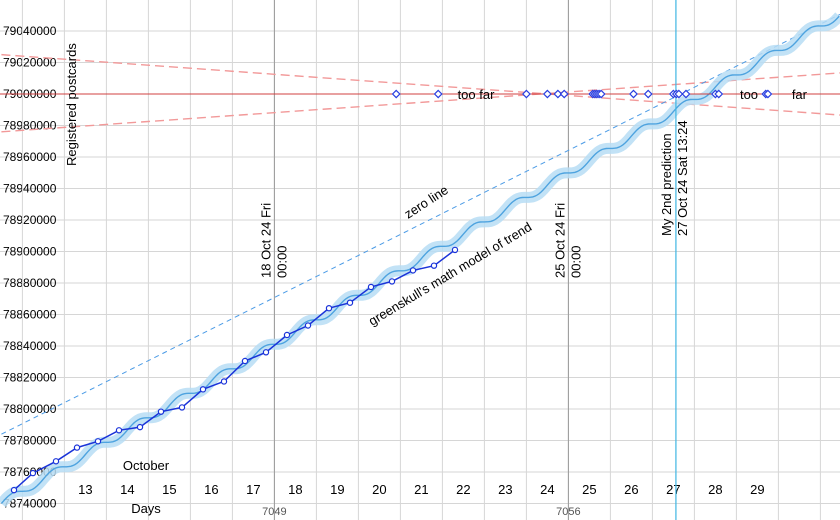  What do you see at coordinates (463, 489) in the screenshot?
I see `x-tick-label: 22` at bounding box center [463, 489].